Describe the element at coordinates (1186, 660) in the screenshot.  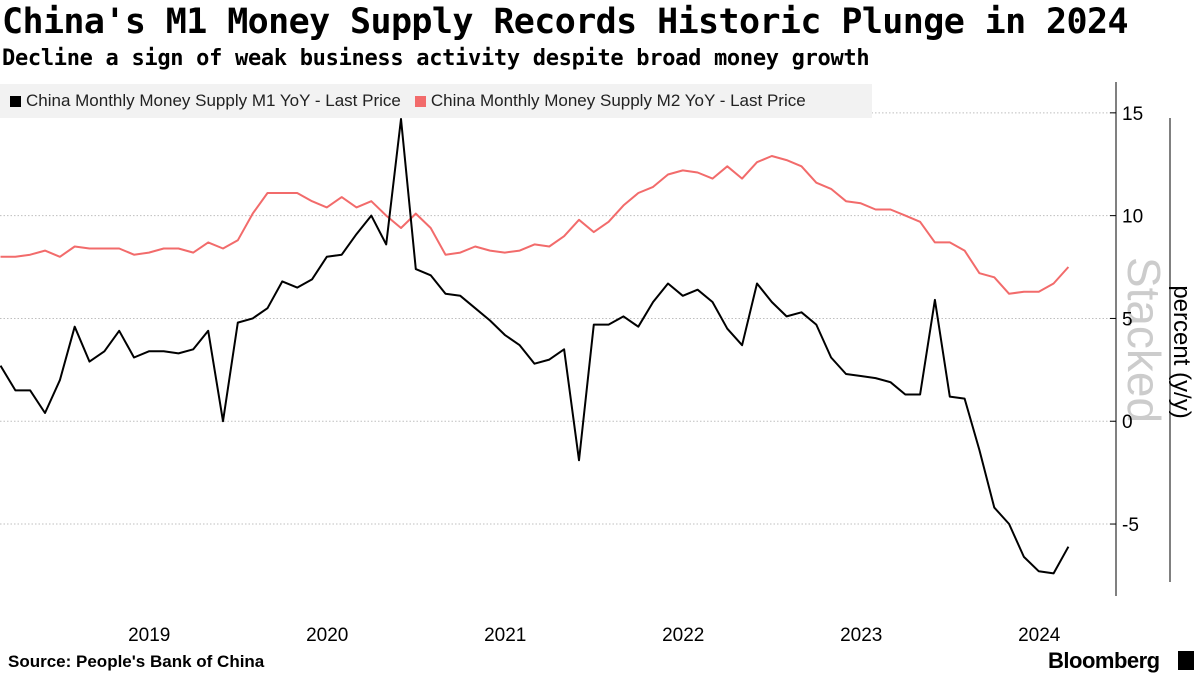
I see `bloomberg-logo-icon` at that location.